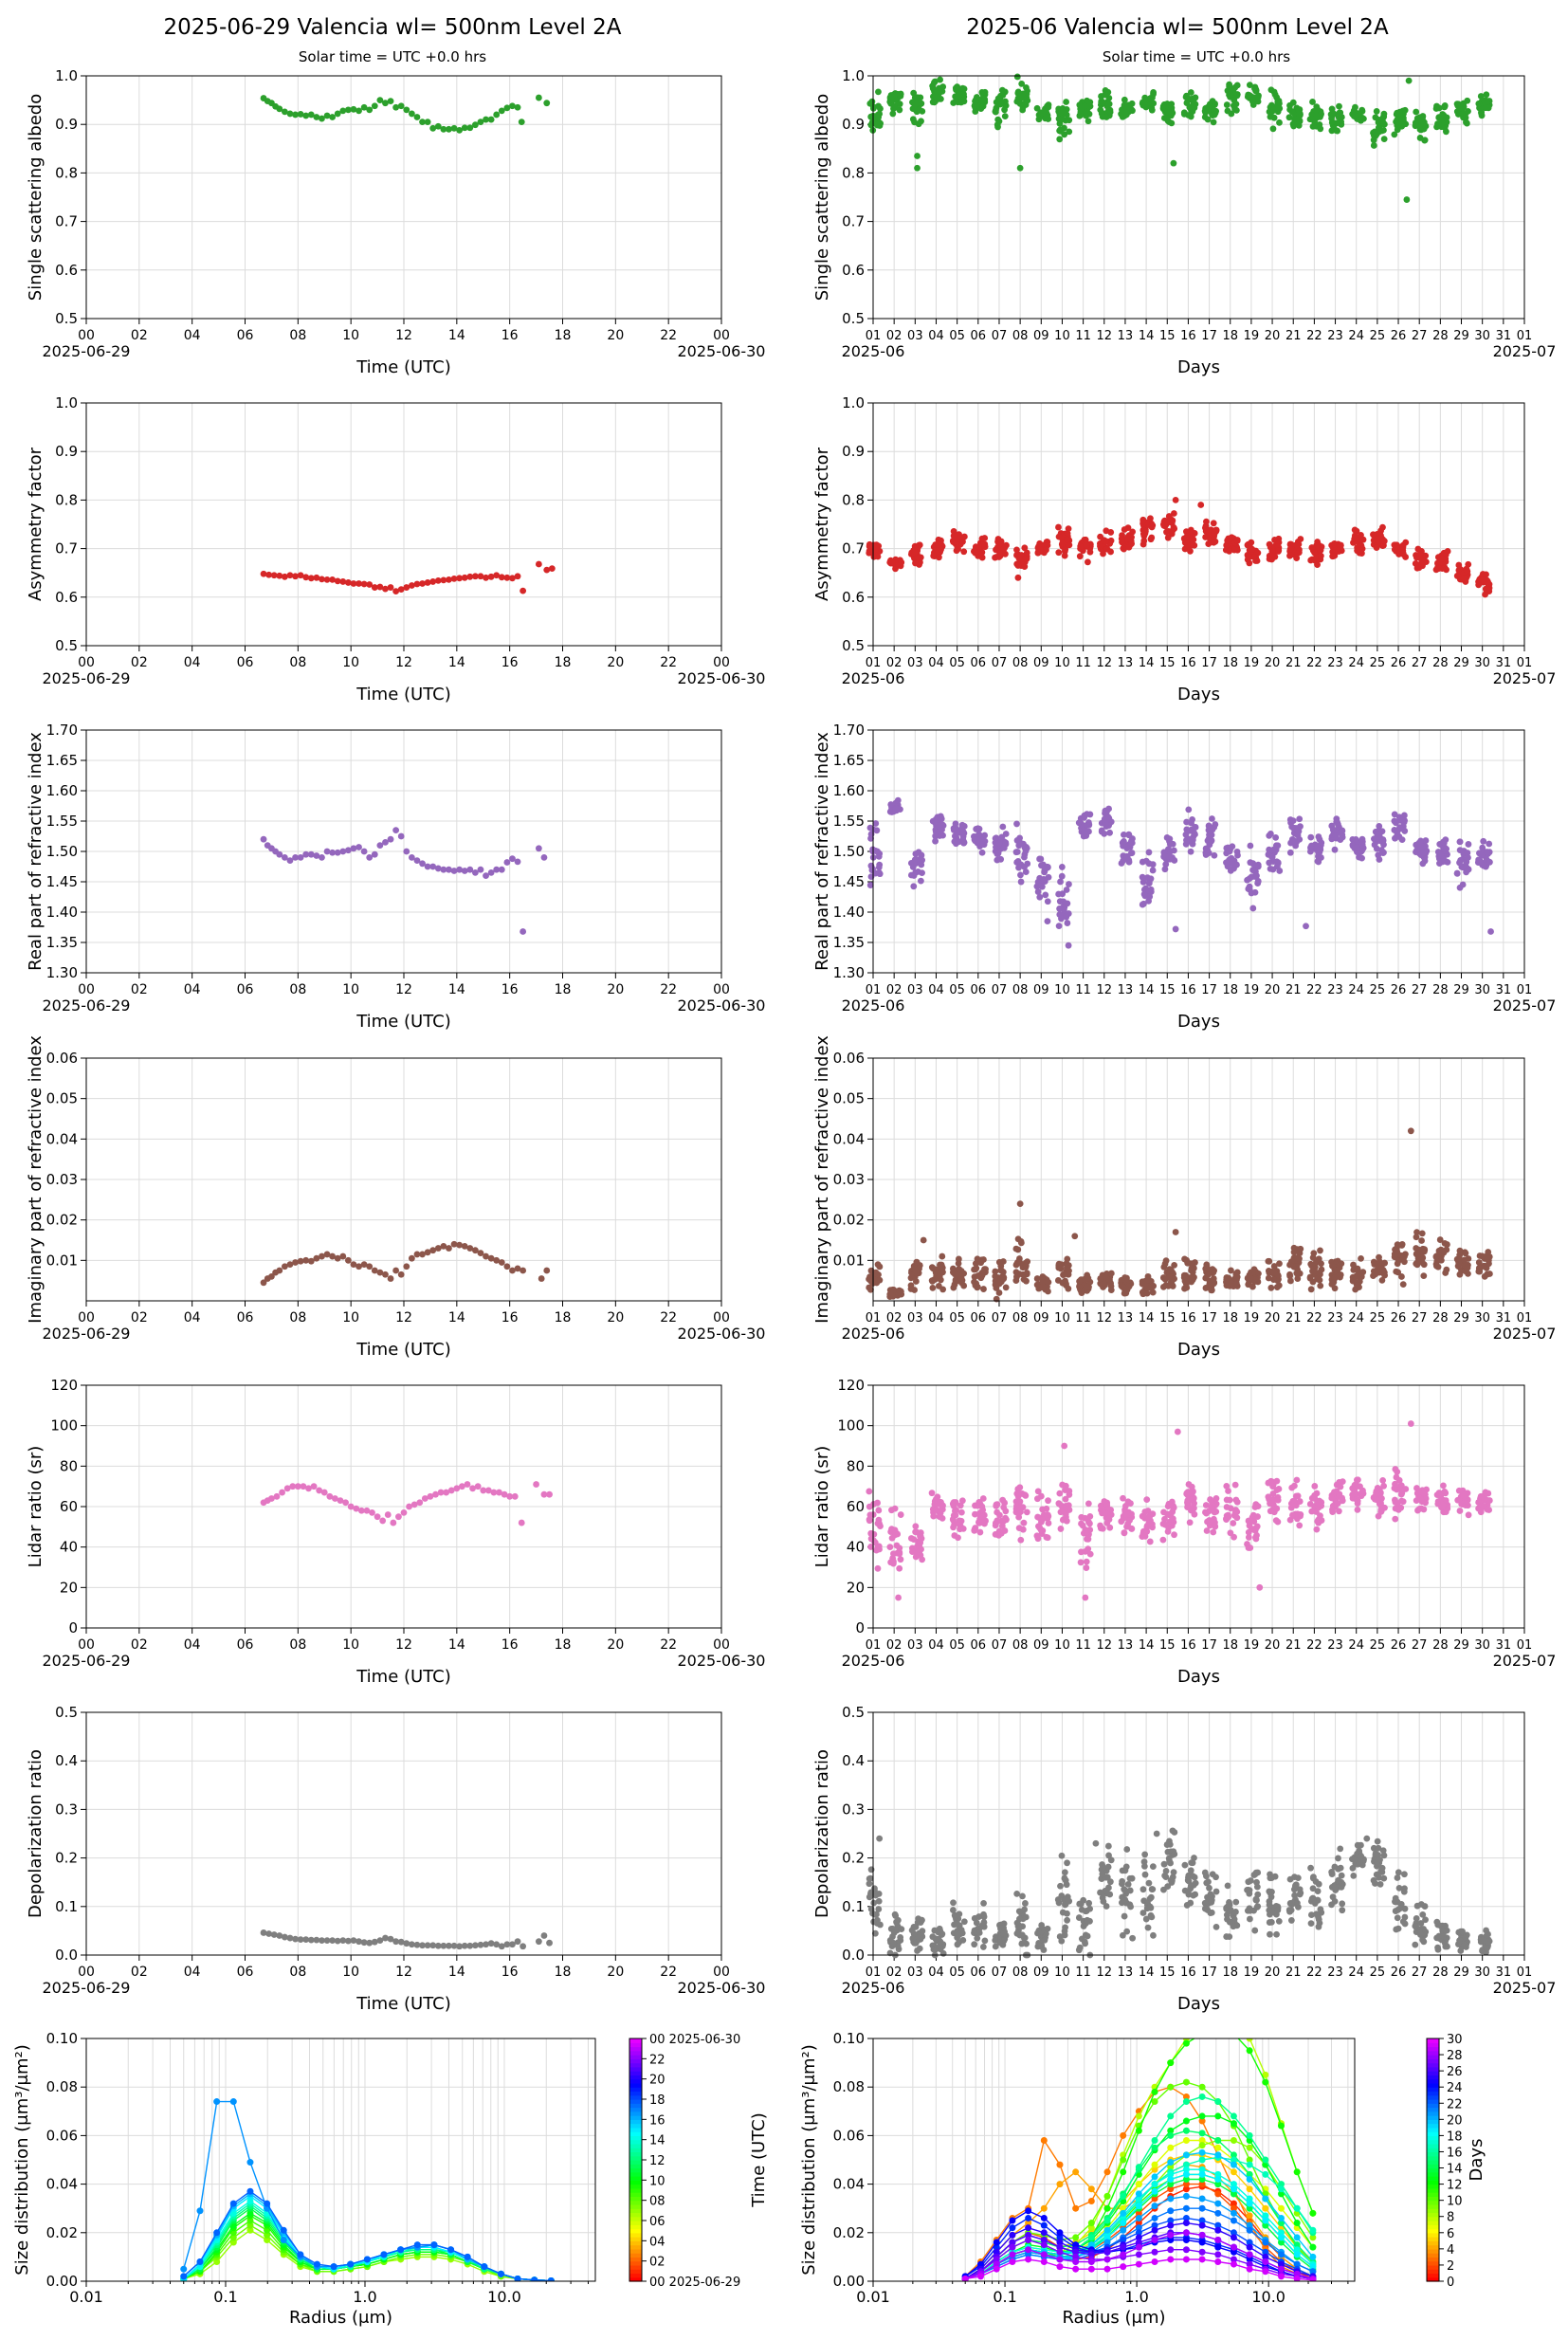 The width and height of the screenshot is (1568, 2340). What do you see at coordinates (87, 351) in the screenshot?
I see `x-start-date: 2025-06-29` at bounding box center [87, 351].